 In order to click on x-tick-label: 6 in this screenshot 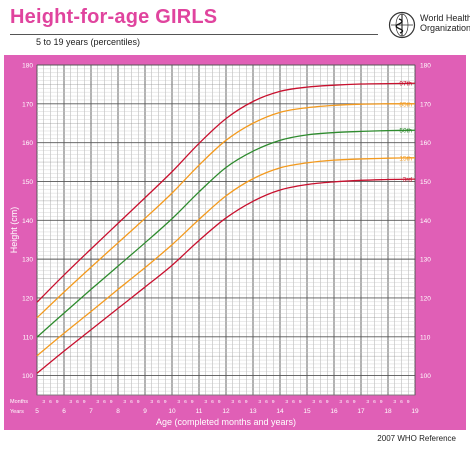, I will do `click(64, 411)`.